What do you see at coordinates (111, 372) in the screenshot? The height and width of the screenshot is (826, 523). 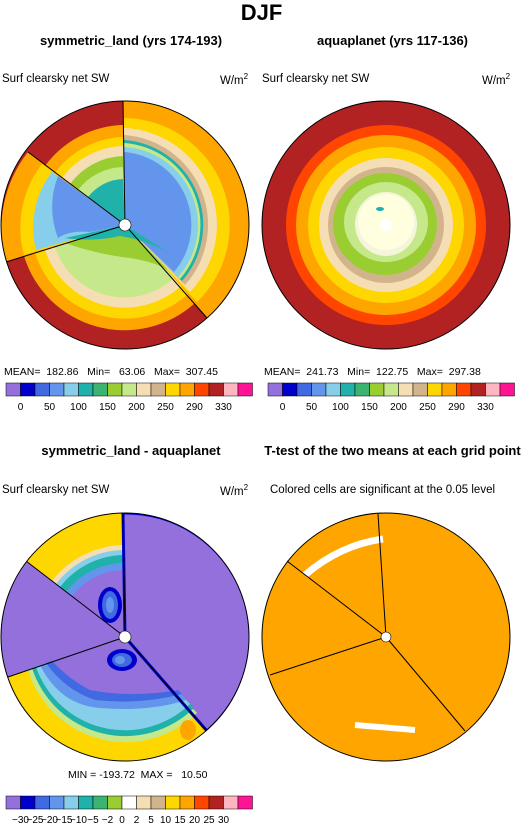 I see `panel1-stats: MEAN= 182.86 Min= 63.06 Max= 307.45` at bounding box center [111, 372].